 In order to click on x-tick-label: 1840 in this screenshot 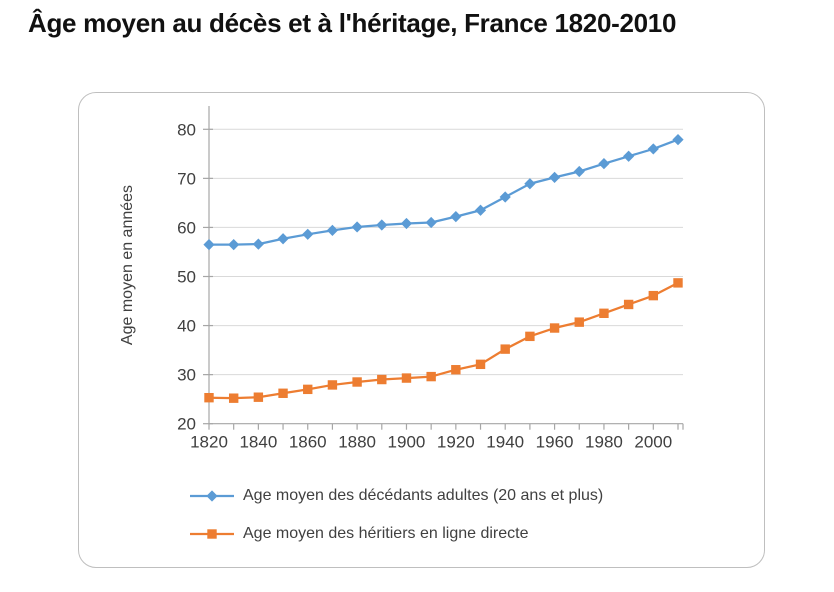, I will do `click(258, 442)`.